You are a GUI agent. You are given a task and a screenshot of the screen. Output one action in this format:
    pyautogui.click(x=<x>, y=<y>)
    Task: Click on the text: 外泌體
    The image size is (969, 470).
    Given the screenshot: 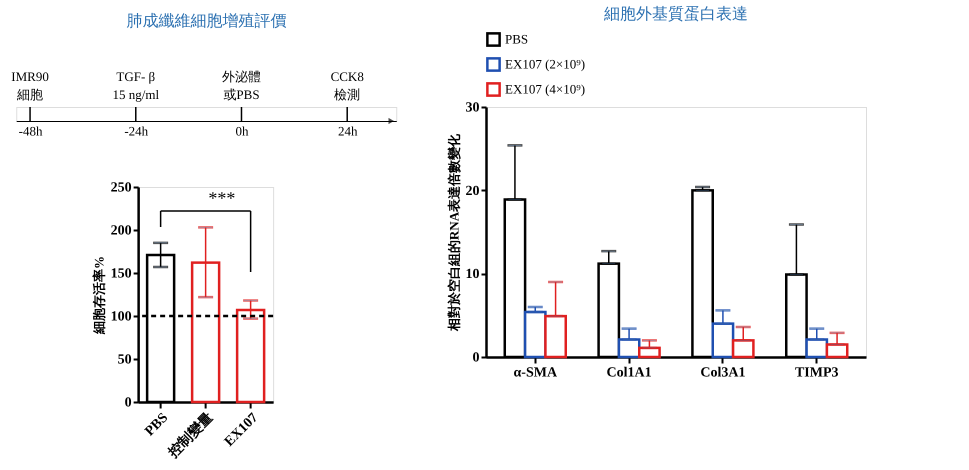 What is the action you would take?
    pyautogui.click(x=241, y=76)
    